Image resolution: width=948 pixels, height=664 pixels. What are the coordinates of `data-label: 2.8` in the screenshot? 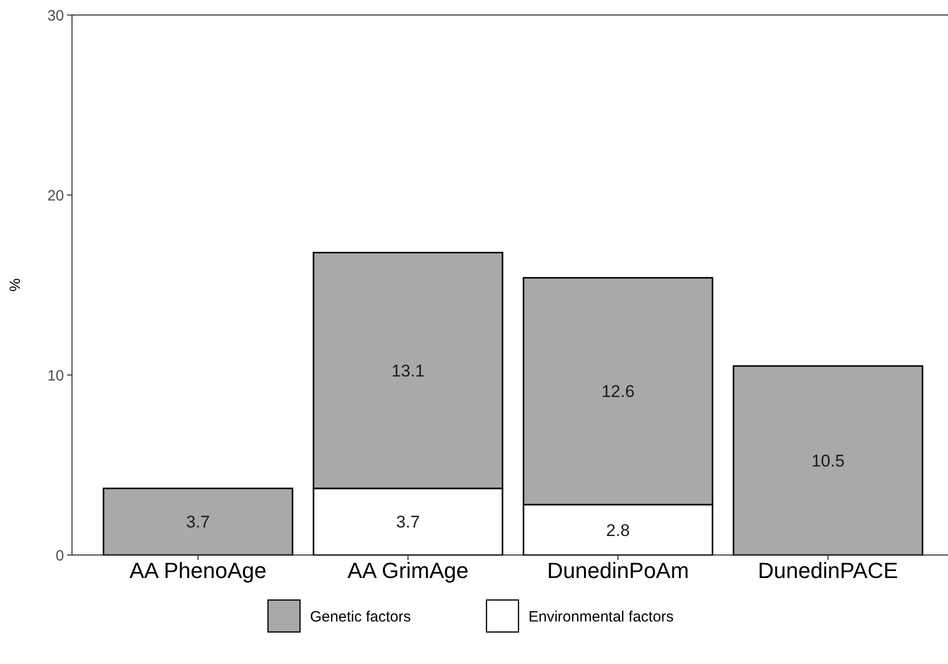 It's located at (618, 530).